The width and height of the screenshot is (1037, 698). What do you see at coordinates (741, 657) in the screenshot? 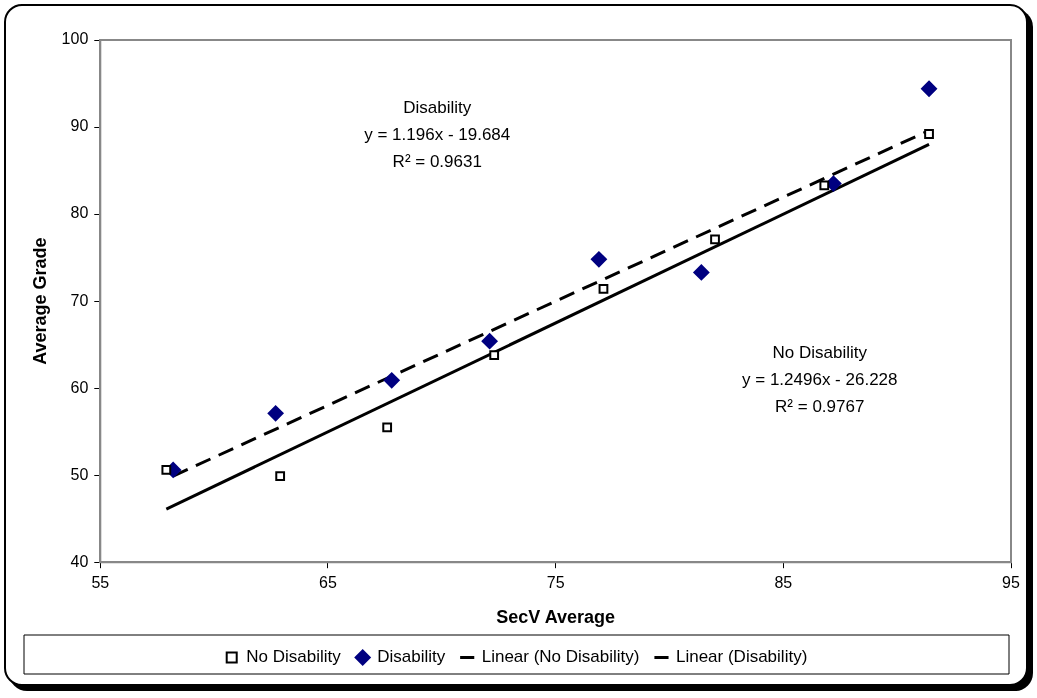
I see `legend-label: Linear (Disability)` at bounding box center [741, 657].